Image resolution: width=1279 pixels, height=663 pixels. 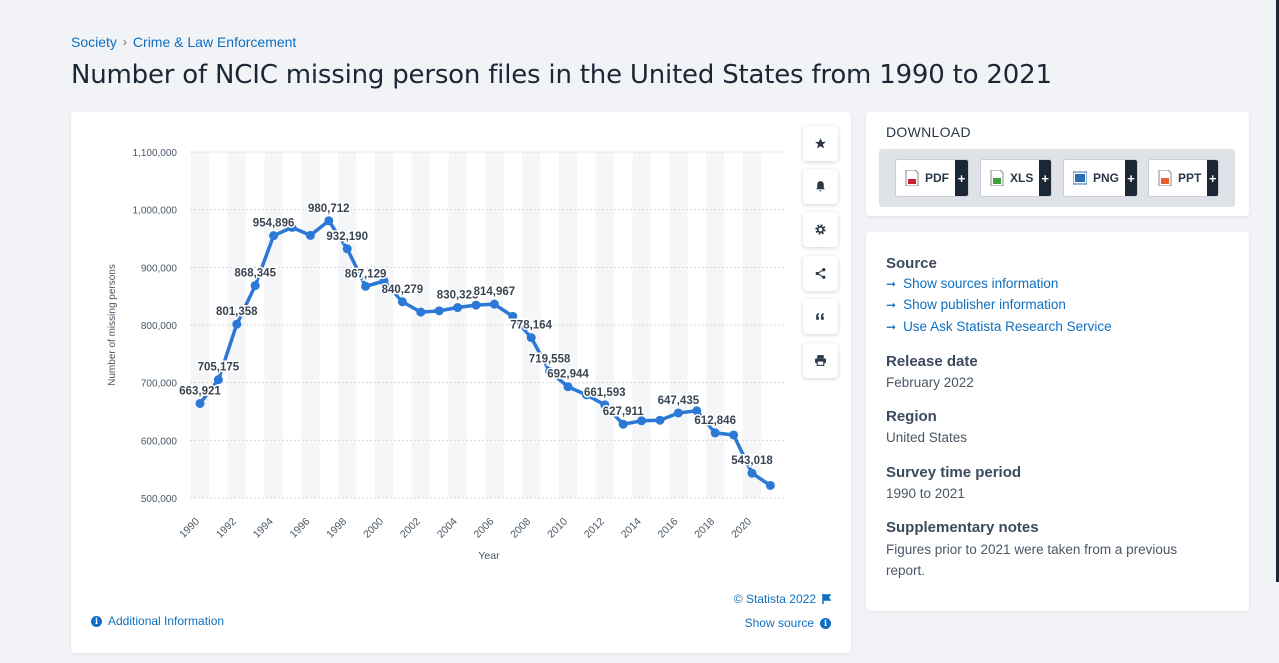 I want to click on release-date-value: February 2022, so click(x=930, y=382).